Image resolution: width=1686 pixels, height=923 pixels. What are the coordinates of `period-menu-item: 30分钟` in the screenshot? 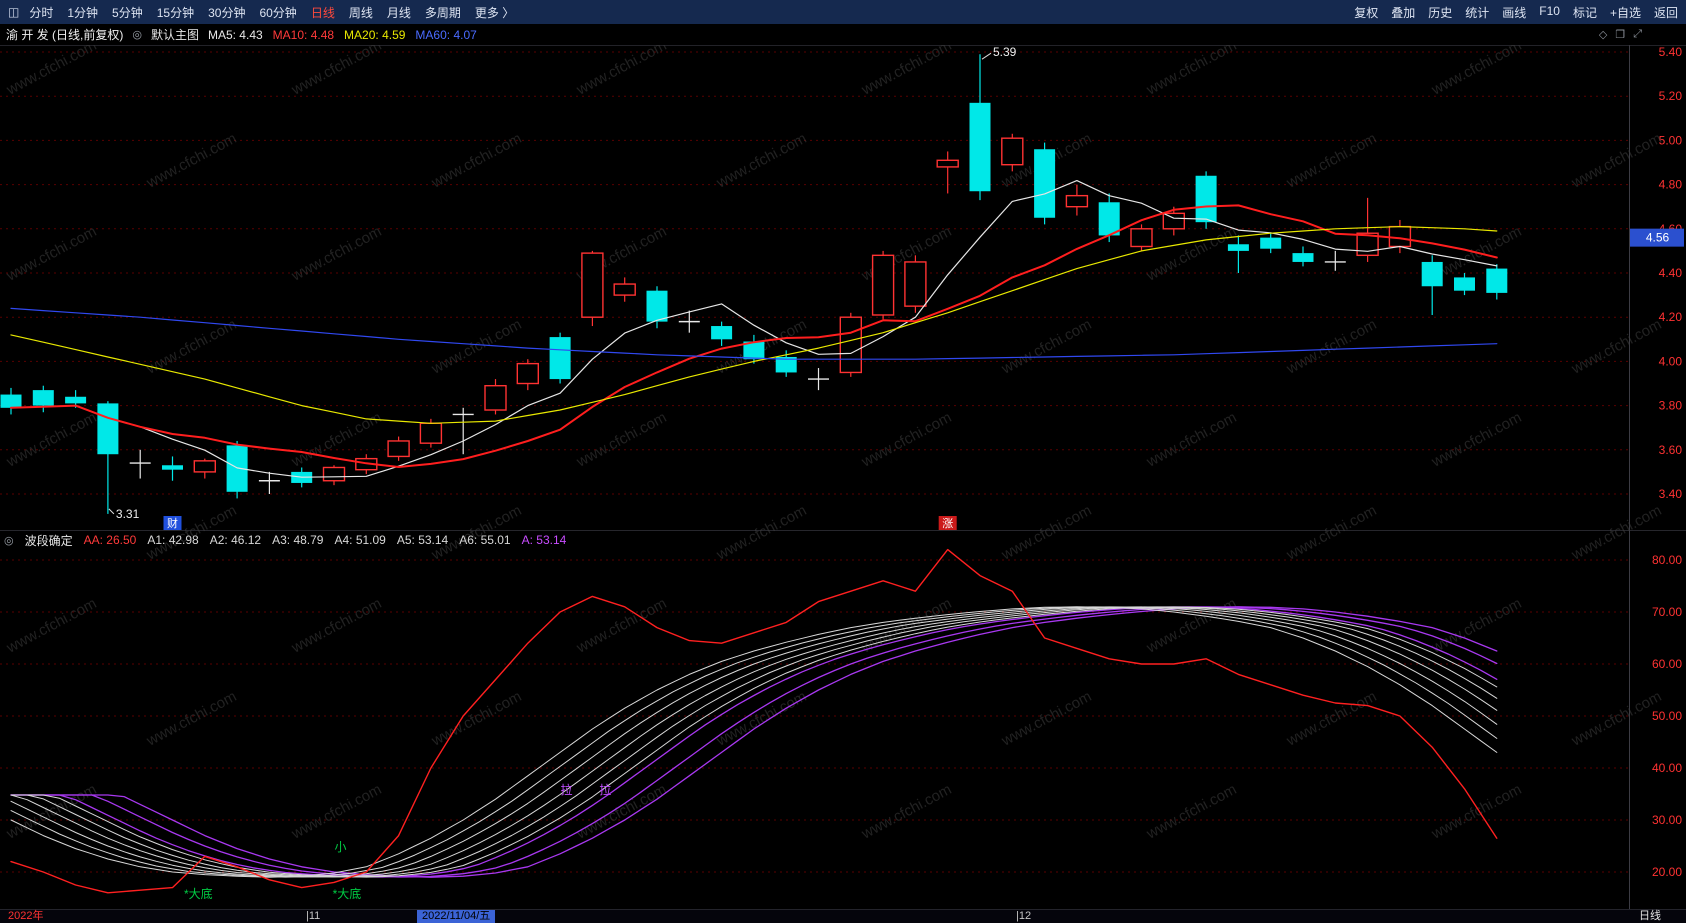 It's located at (227, 12).